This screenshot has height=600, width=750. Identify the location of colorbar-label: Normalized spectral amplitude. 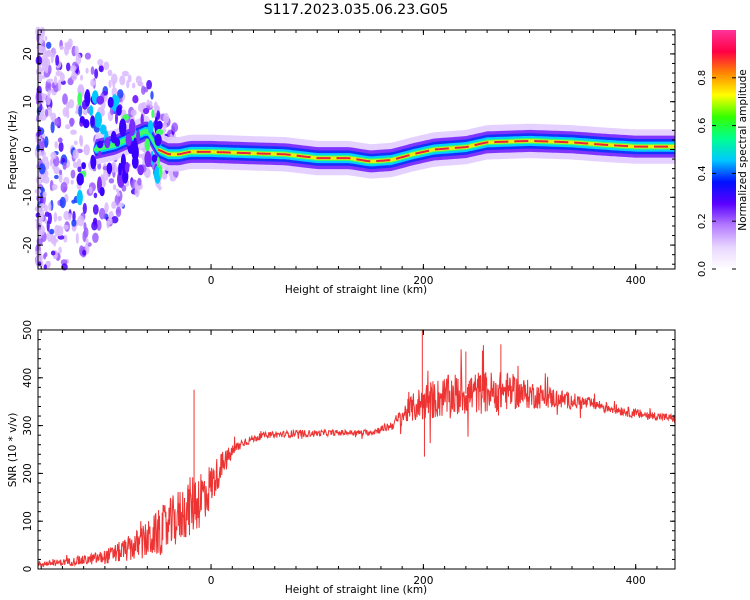
(743, 149).